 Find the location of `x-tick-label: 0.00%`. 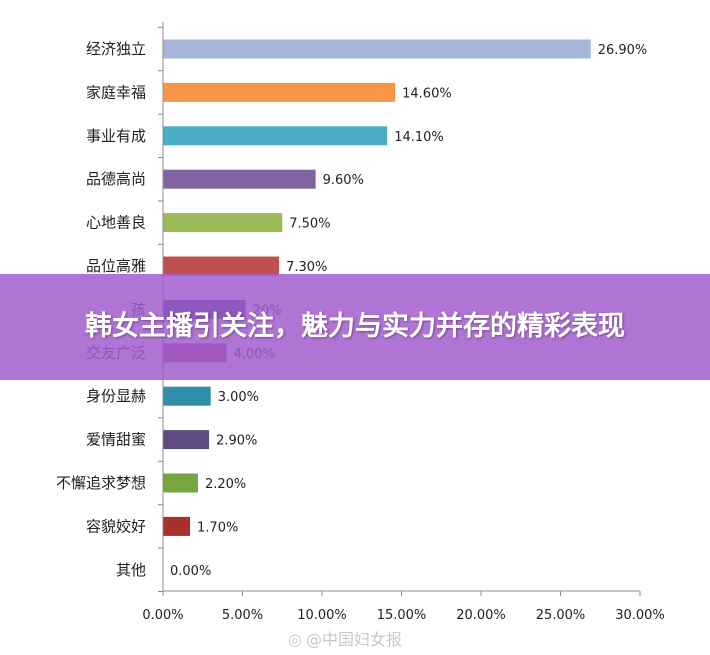

x-tick-label: 0.00% is located at coordinates (162, 615).